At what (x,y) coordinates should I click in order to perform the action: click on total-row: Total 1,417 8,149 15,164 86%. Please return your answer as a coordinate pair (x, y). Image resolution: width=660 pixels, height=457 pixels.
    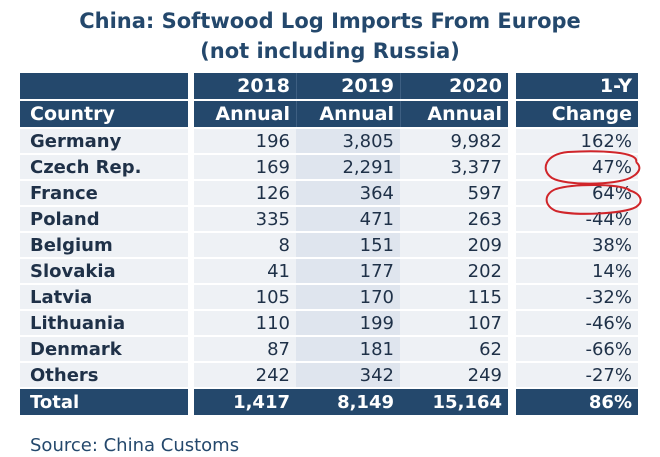
    Looking at the image, I should click on (329, 402).